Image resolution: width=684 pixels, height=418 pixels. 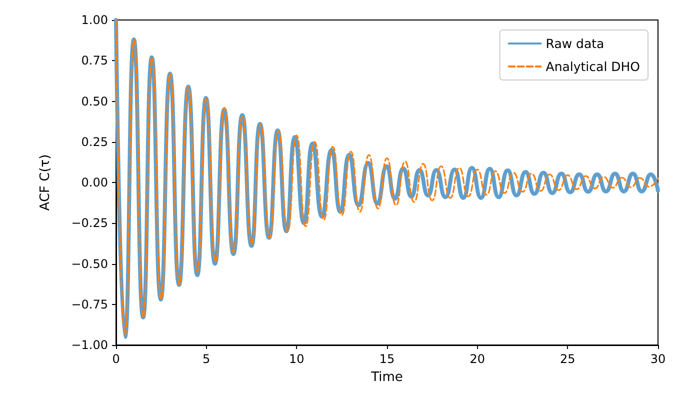 What do you see at coordinates (89, 263) in the screenshot?
I see `y-tick-label: −0.50` at bounding box center [89, 263].